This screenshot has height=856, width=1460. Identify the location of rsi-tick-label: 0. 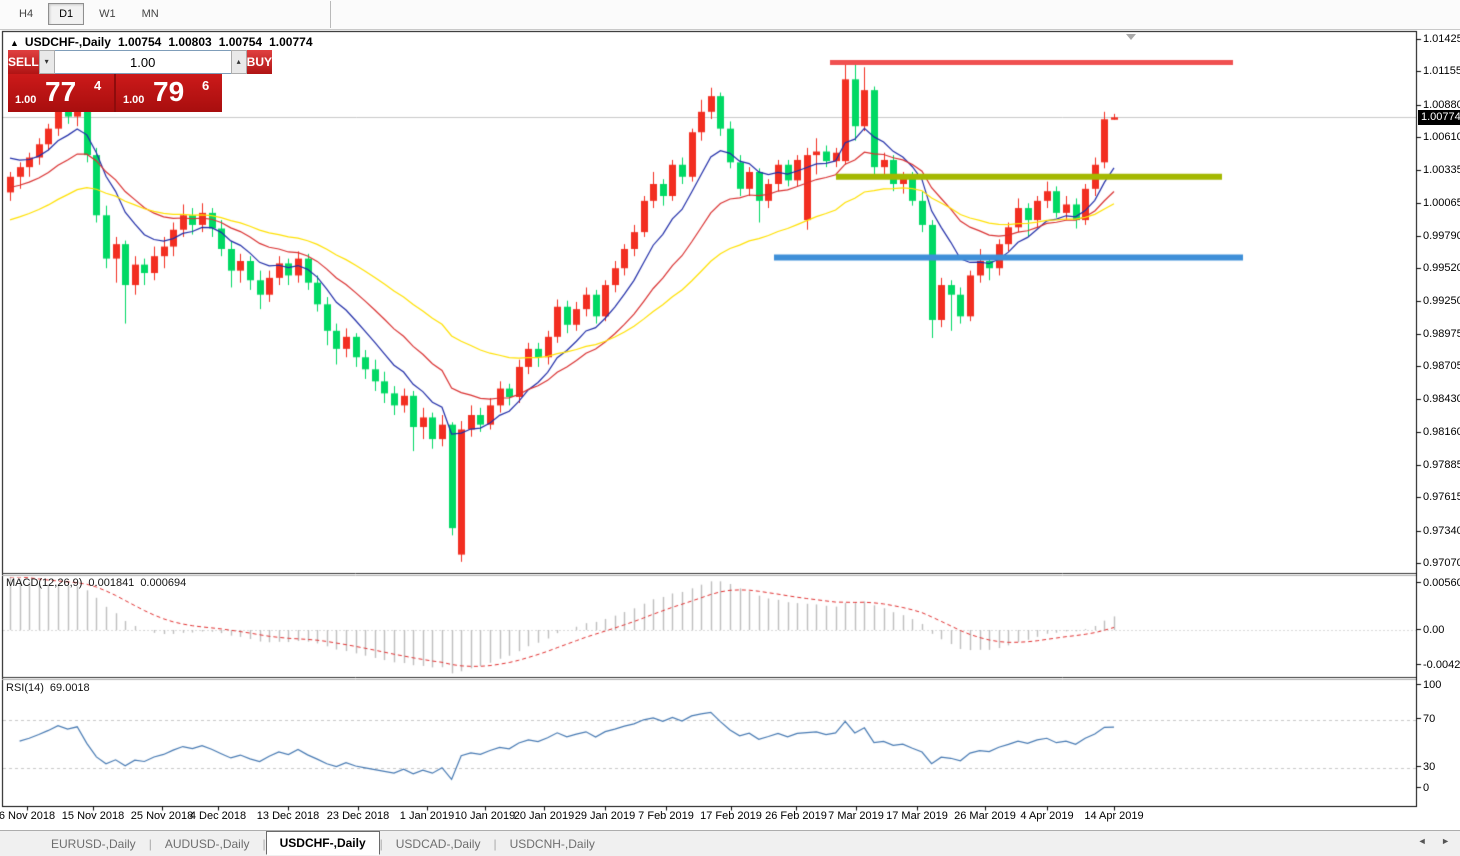
(1426, 788).